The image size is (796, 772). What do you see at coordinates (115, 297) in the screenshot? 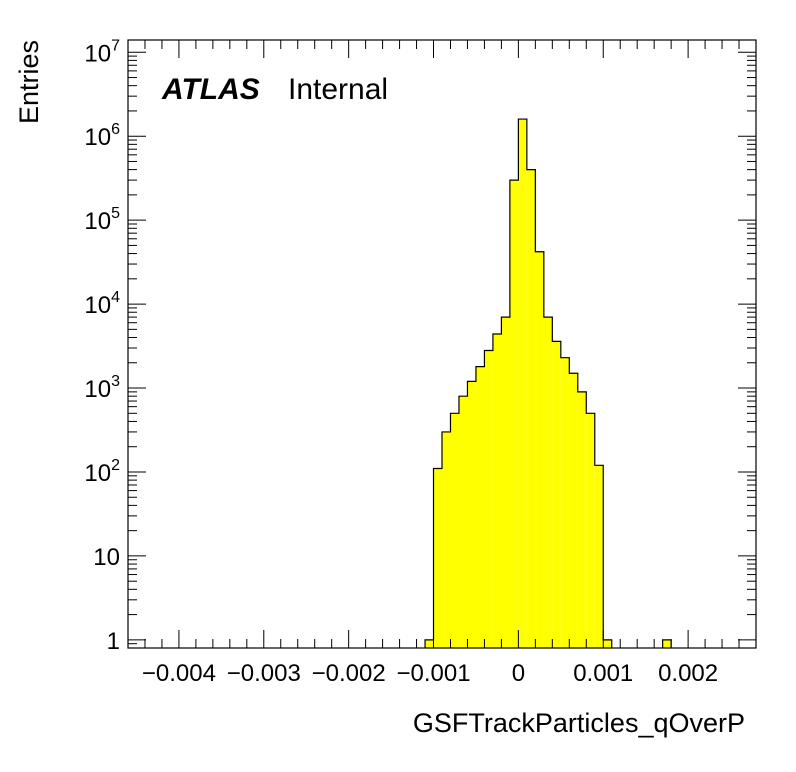
I see `y-tick-exponent: 4` at bounding box center [115, 297].